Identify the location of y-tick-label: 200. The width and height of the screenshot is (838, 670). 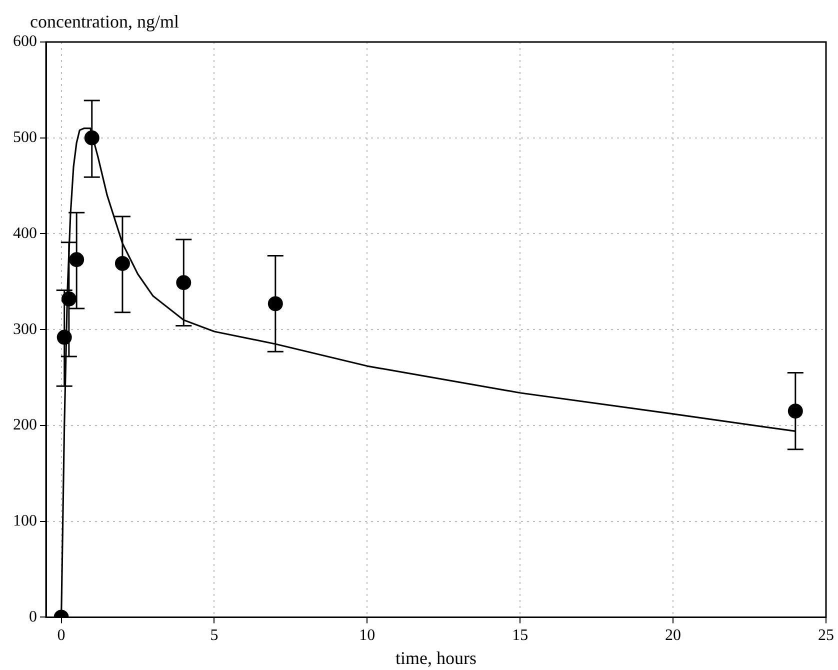
(25, 425).